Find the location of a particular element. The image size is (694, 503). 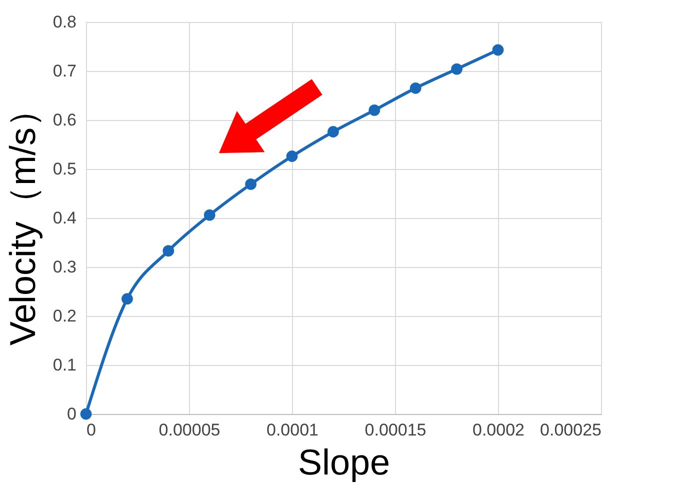

y-tick-label: 0.3 is located at coordinates (64, 267).